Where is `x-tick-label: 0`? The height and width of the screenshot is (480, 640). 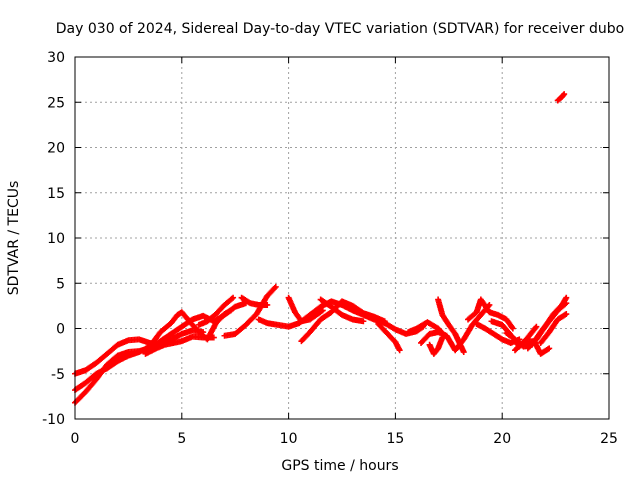 x-tick-label: 0 is located at coordinates (75, 439).